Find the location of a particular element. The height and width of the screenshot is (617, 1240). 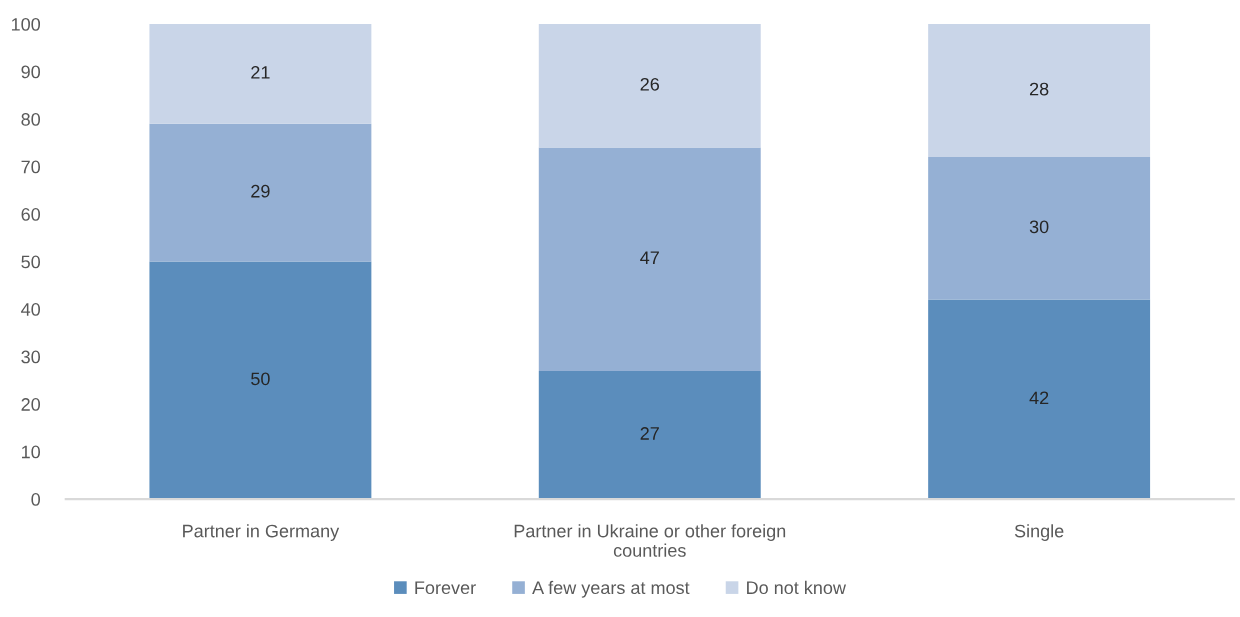

legend-label: Forever is located at coordinates (445, 588).